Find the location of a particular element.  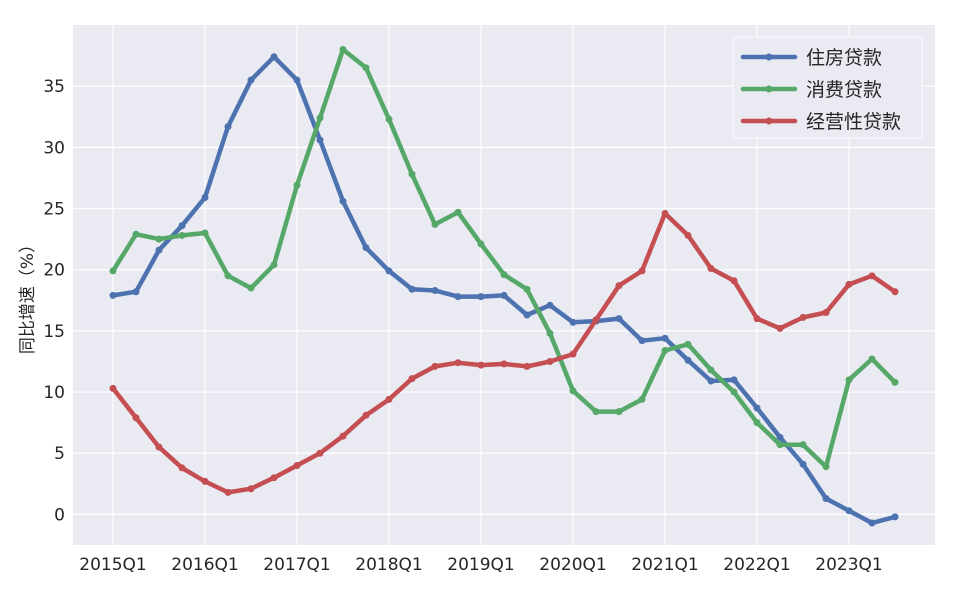

legend-label: 经营性贷款 is located at coordinates (853, 122).